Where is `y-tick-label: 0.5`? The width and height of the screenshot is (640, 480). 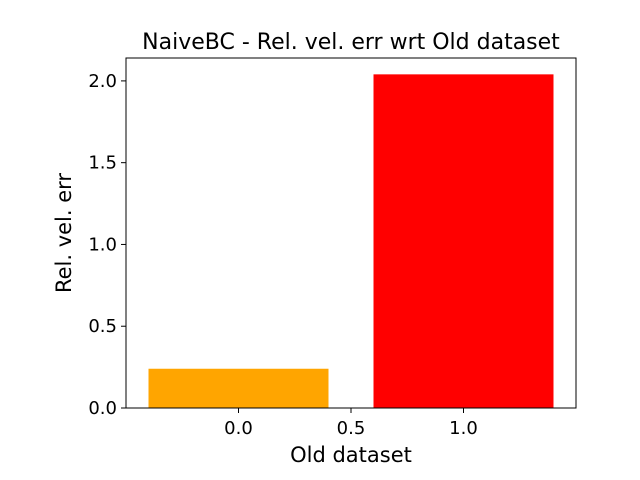
y-tick-label: 0.5 is located at coordinates (102, 326).